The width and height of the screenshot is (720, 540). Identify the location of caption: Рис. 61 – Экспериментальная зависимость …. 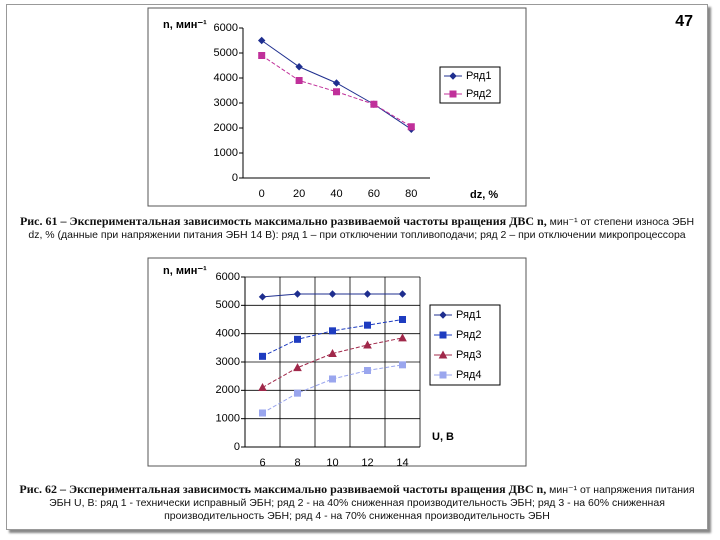
(357, 228).